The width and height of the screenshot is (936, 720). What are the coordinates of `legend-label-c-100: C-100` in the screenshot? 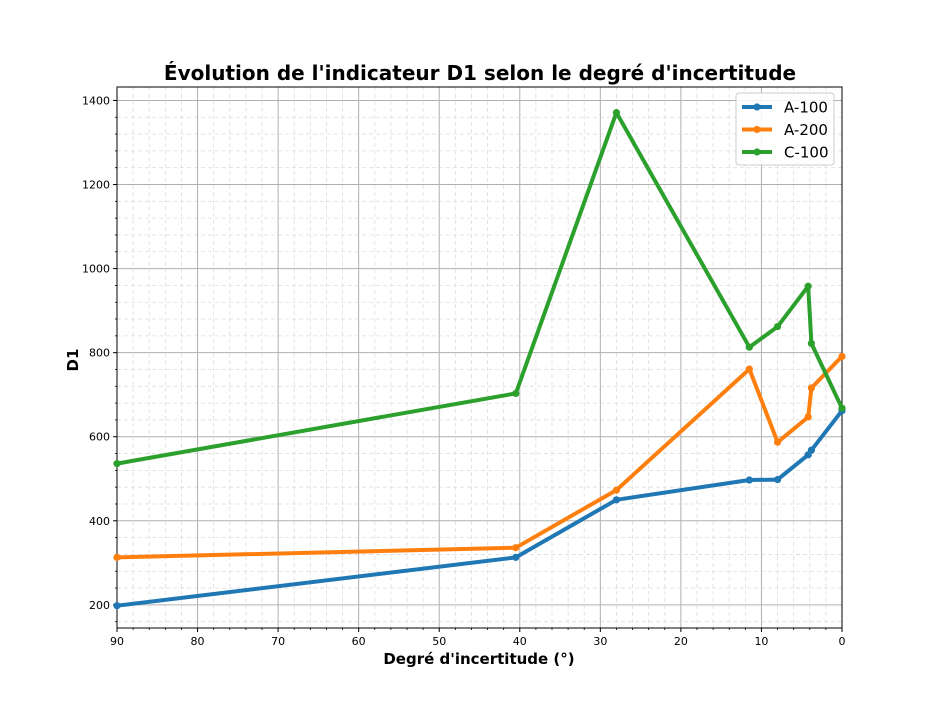 It's located at (806, 153).